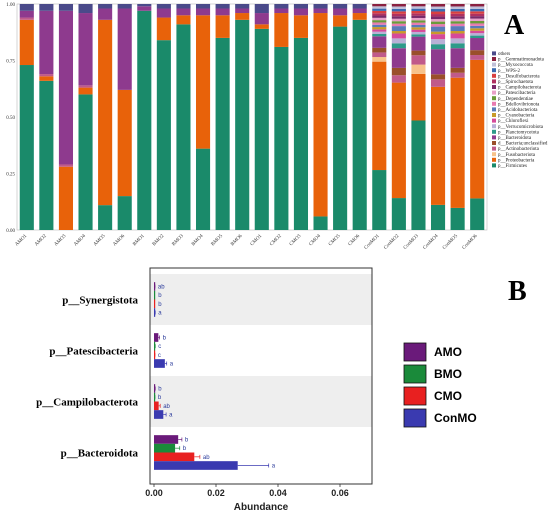 The image size is (550, 512). What do you see at coordinates (61, 241) in the screenshot?
I see `sample-label-amo3: AMO3` at bounding box center [61, 241].